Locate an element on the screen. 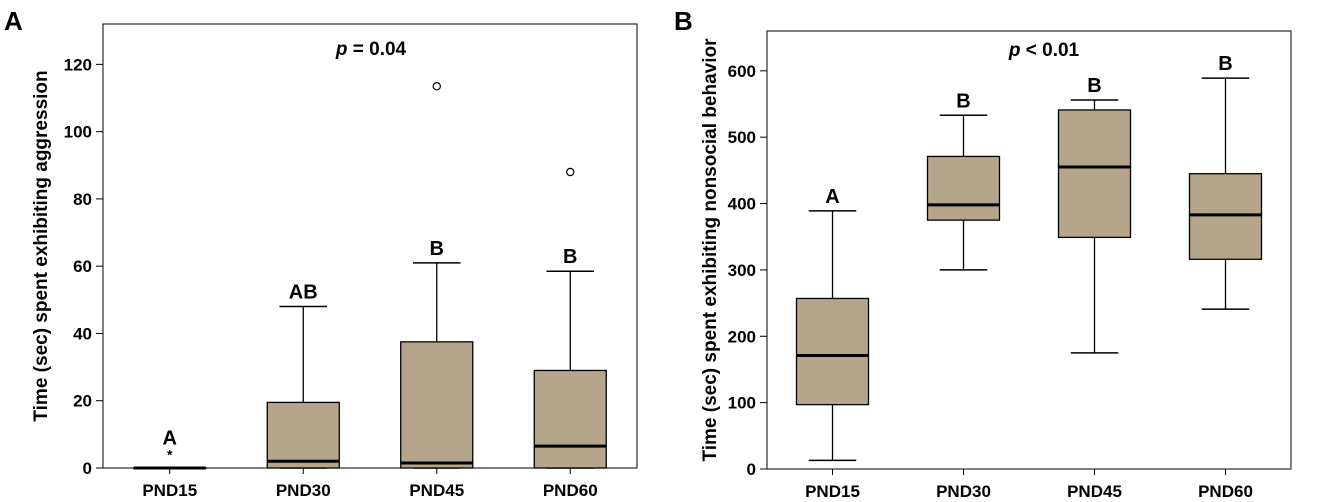 The width and height of the screenshot is (1318, 502). box-pnd30: B is located at coordinates (963, 180).